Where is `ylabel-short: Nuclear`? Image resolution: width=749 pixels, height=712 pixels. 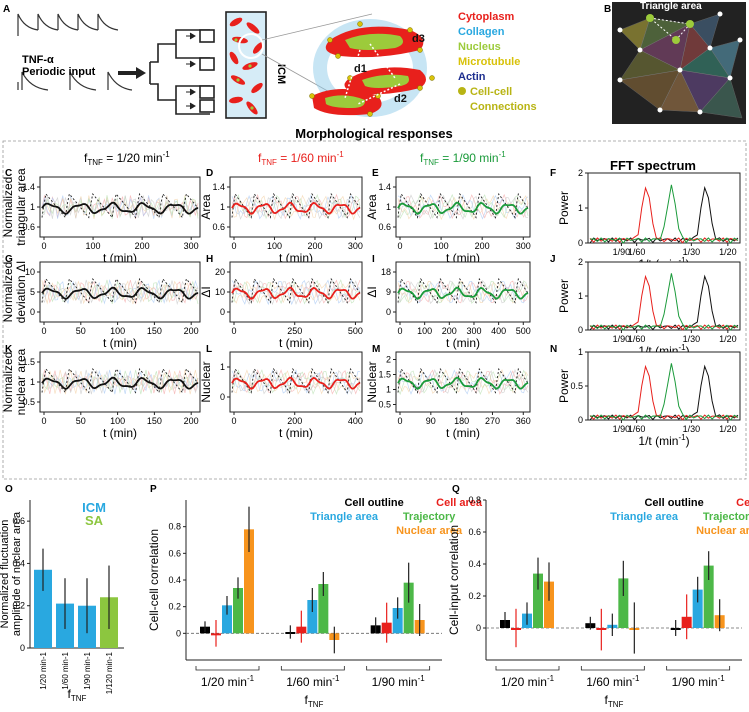
ylabel-short: Nuclear is located at coordinates (372, 381).